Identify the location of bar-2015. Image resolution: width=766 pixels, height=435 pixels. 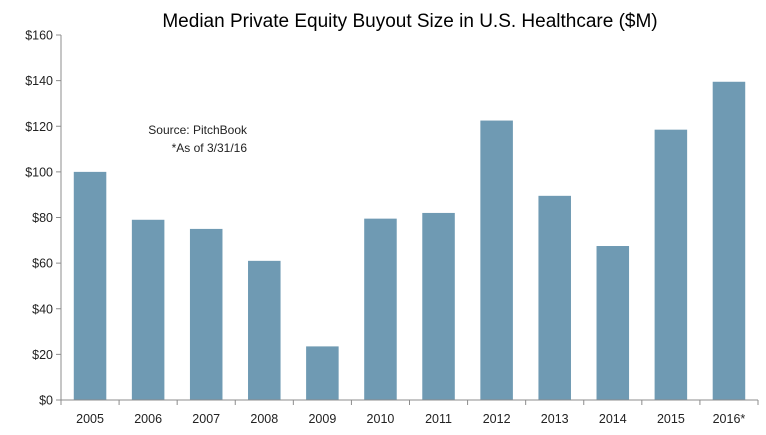
(671, 264).